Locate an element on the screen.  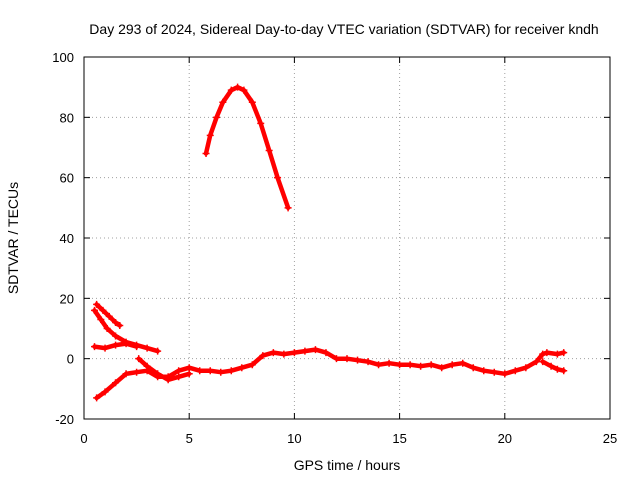
series-lower-branch is located at coordinates (553, 366).